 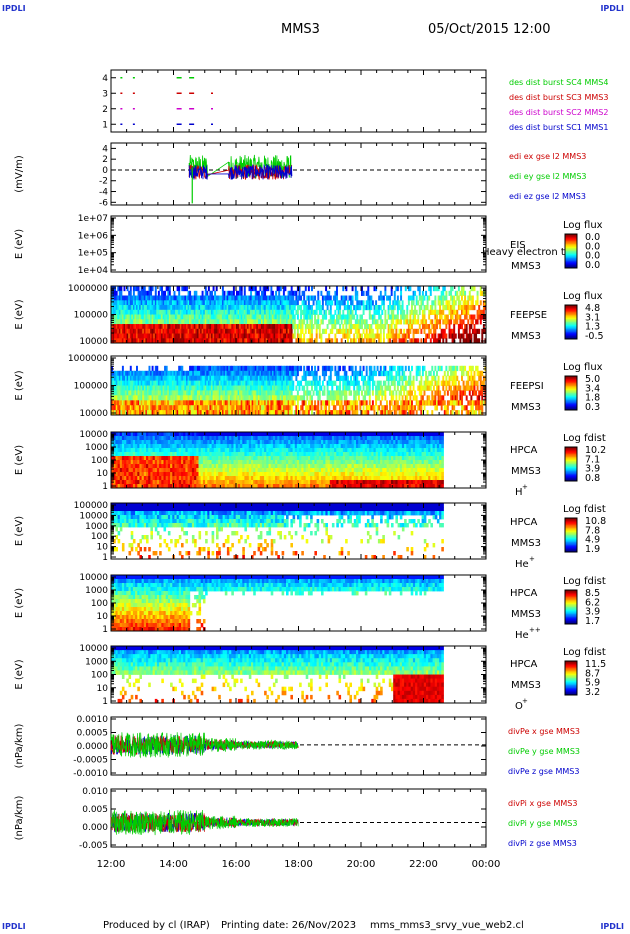 I want to click on y-tick-label: 1000000, so click(x=88, y=289).